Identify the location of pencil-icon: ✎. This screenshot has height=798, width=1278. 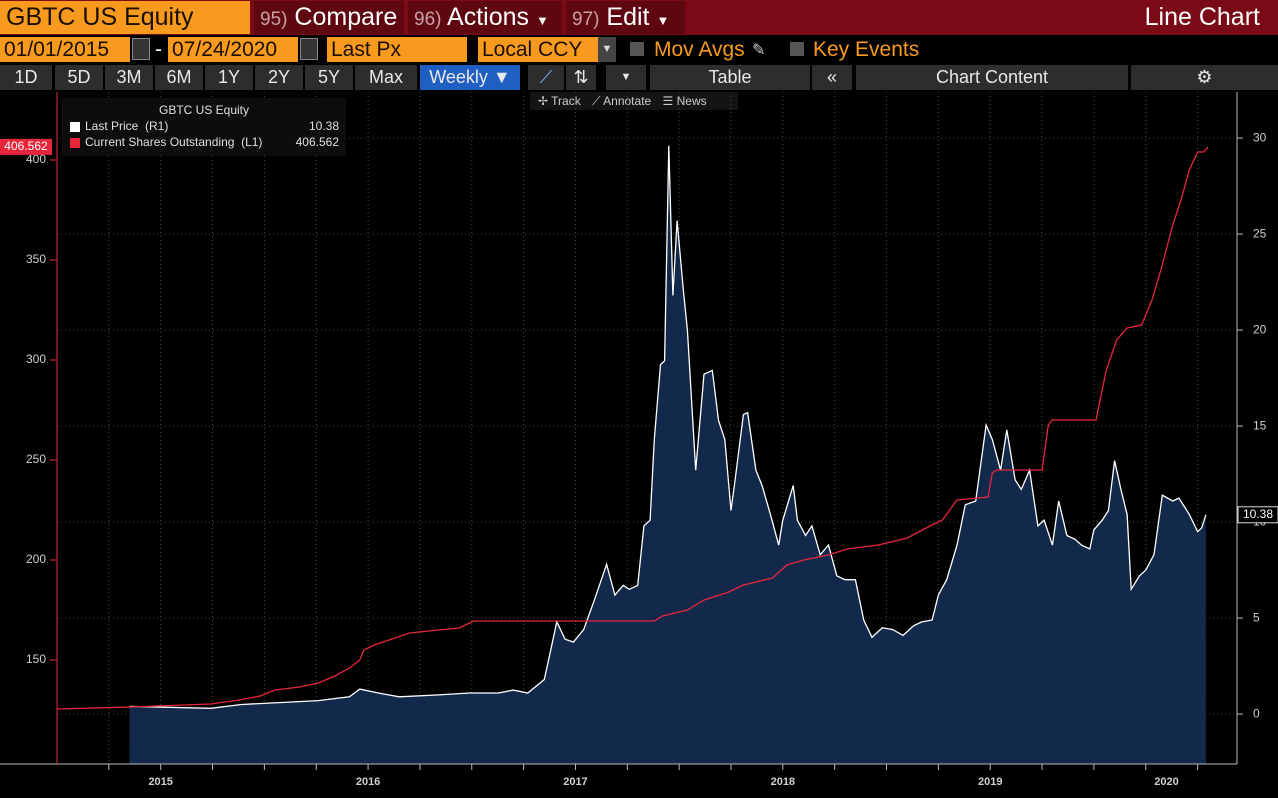
(759, 50).